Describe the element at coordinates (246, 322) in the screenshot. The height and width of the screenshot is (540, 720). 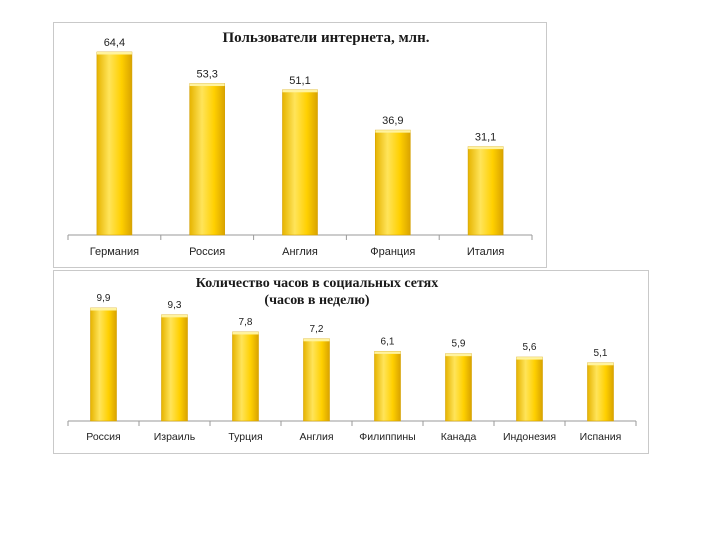
I see `data-label: 7,8` at that location.